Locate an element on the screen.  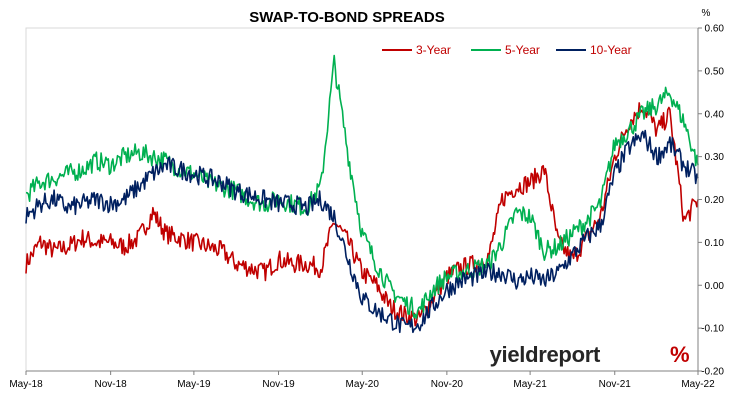
logo-percent-sign: % is located at coordinates (680, 354).